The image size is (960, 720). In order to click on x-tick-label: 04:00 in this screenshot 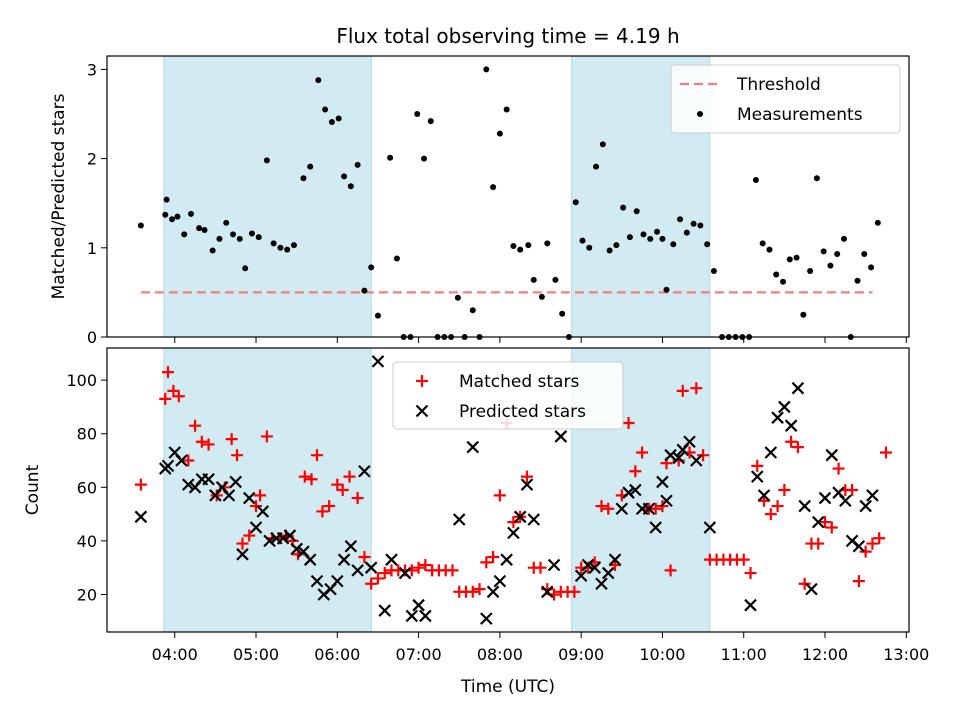, I will do `click(175, 654)`.